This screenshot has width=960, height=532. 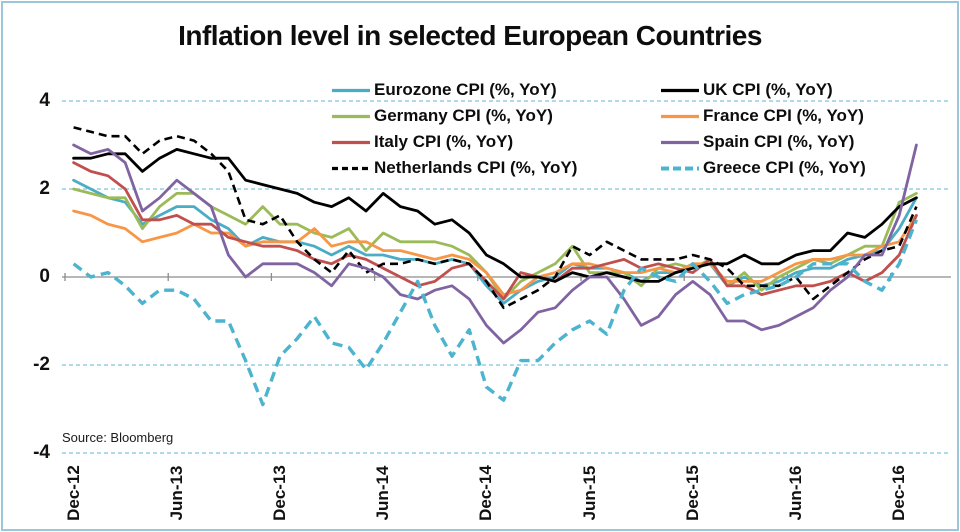 I want to click on legend-label: Greece CPI (%, YoY), so click(x=784, y=167).